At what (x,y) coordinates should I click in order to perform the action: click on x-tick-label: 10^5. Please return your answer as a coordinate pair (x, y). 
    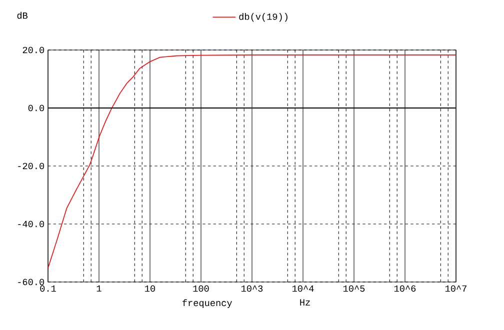
    Looking at the image, I should click on (354, 288).